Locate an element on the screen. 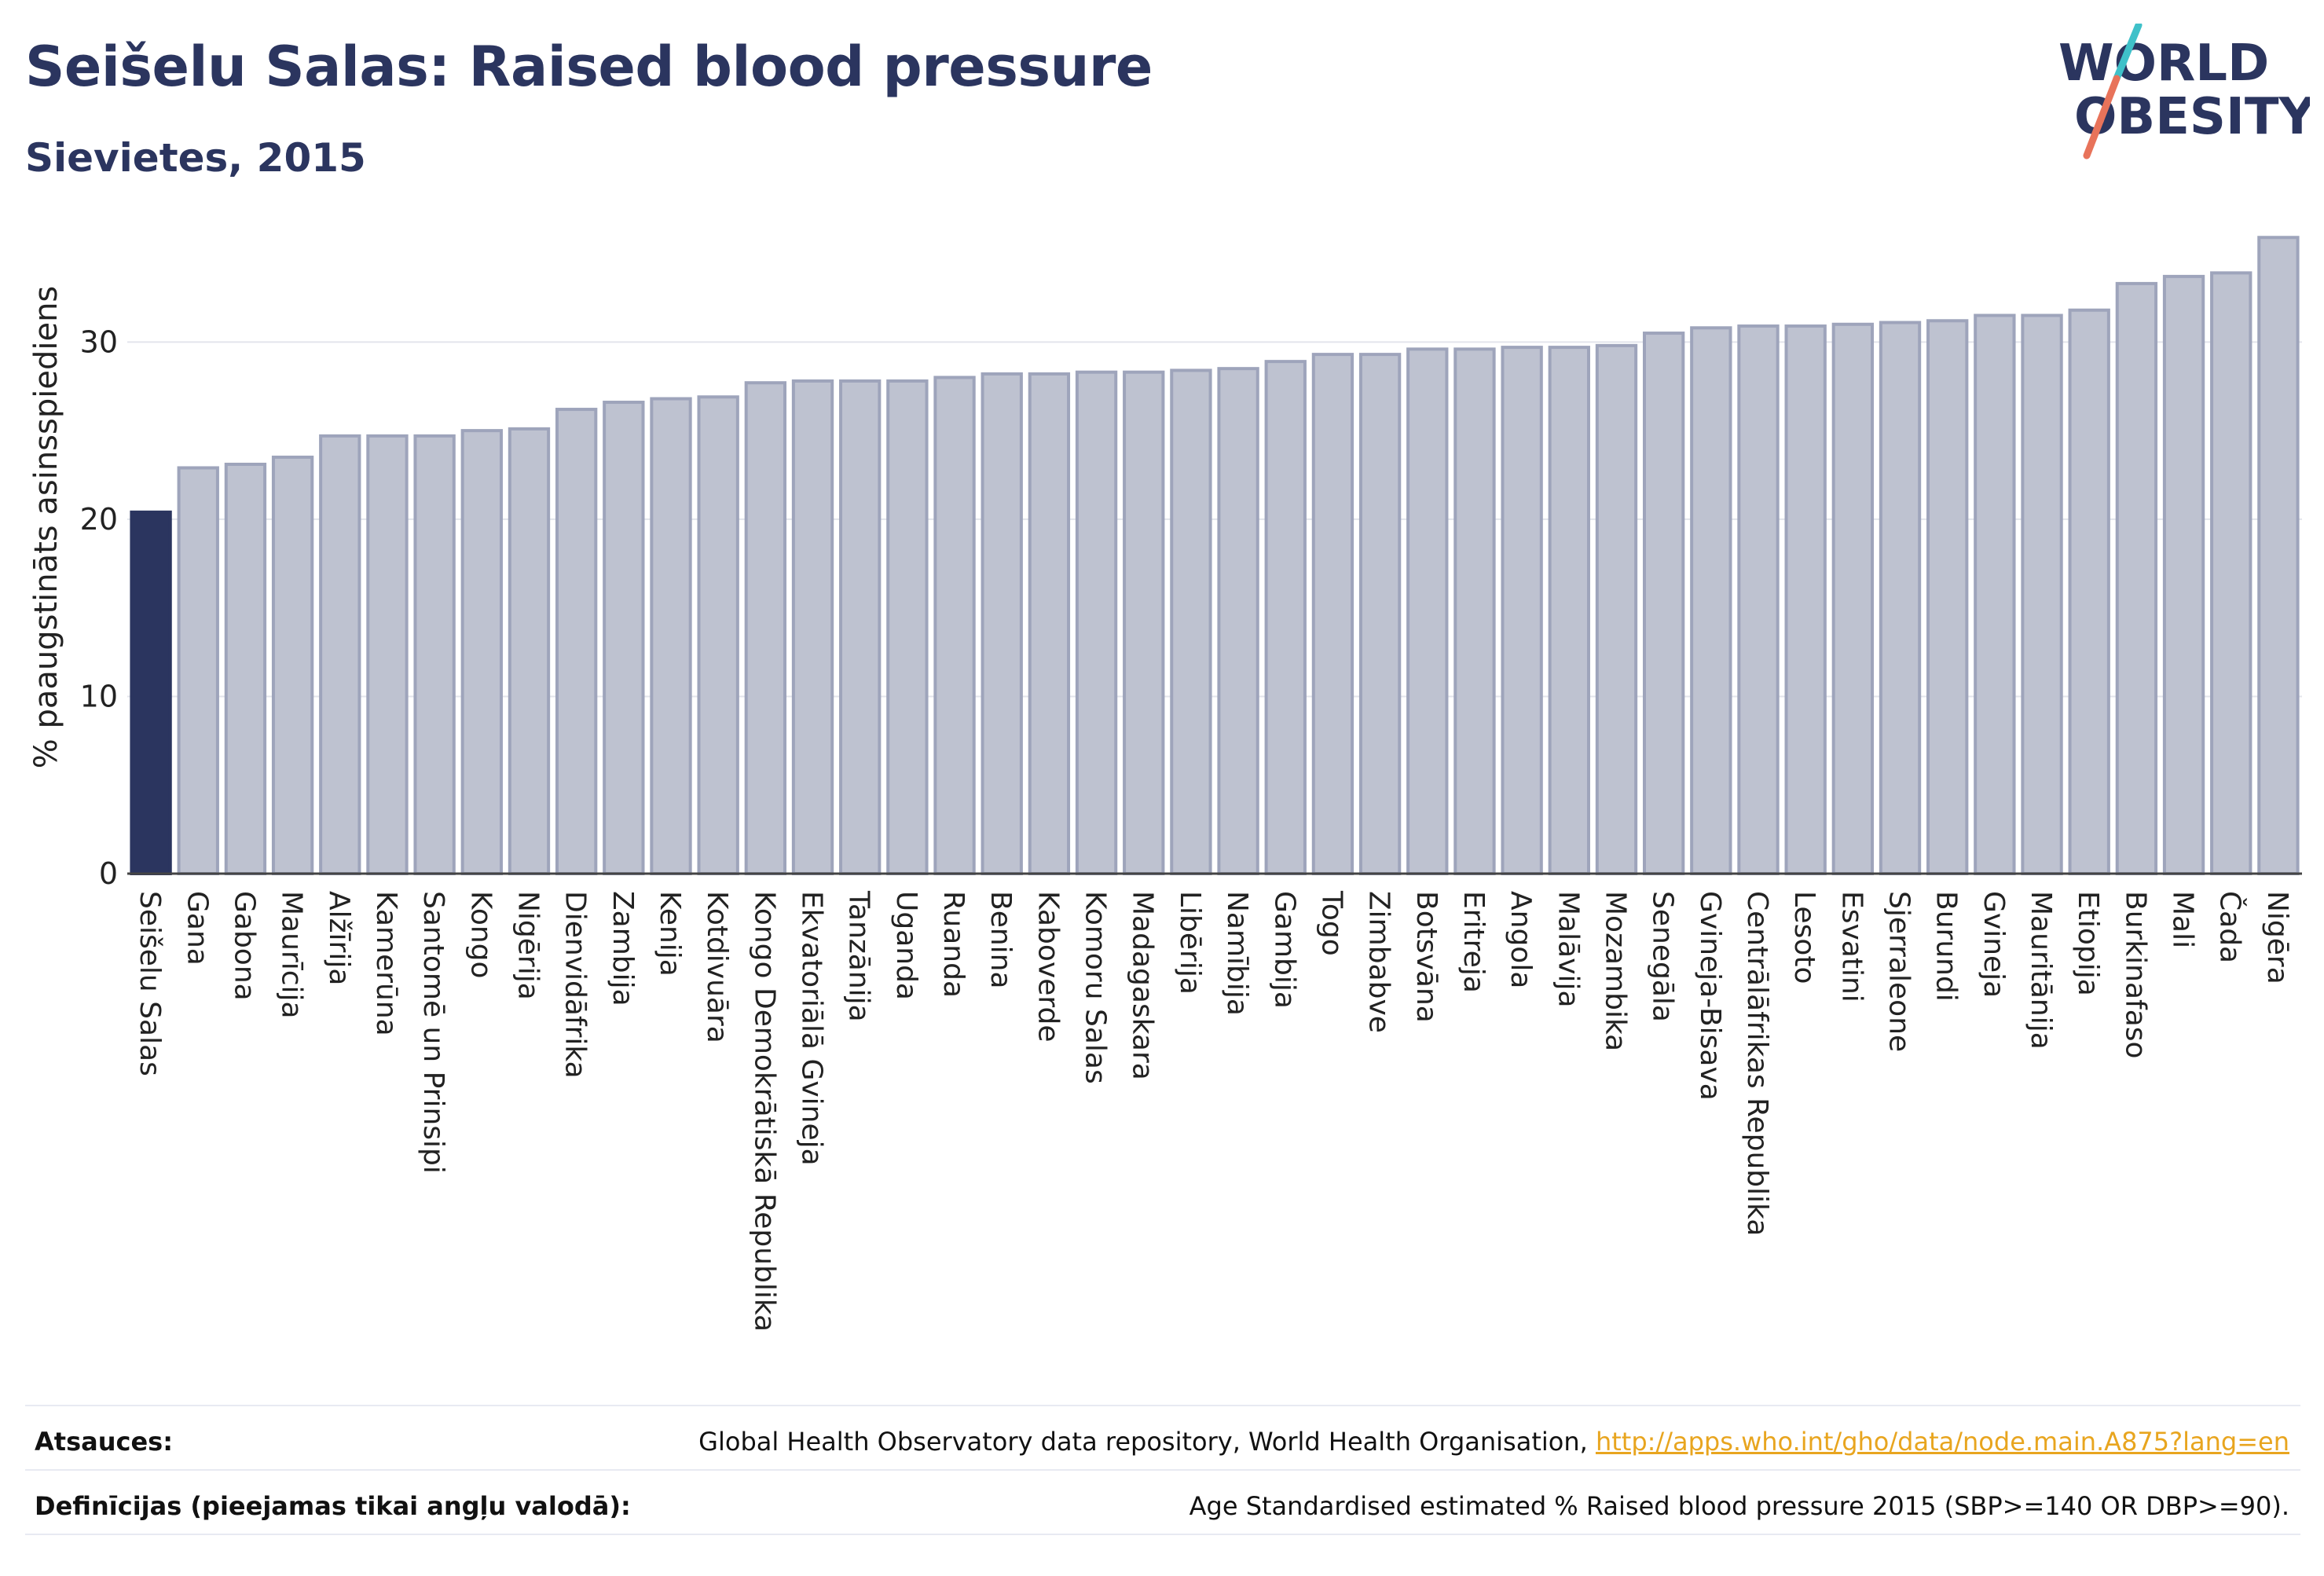  x-tick-label: Gabona is located at coordinates (244, 946).